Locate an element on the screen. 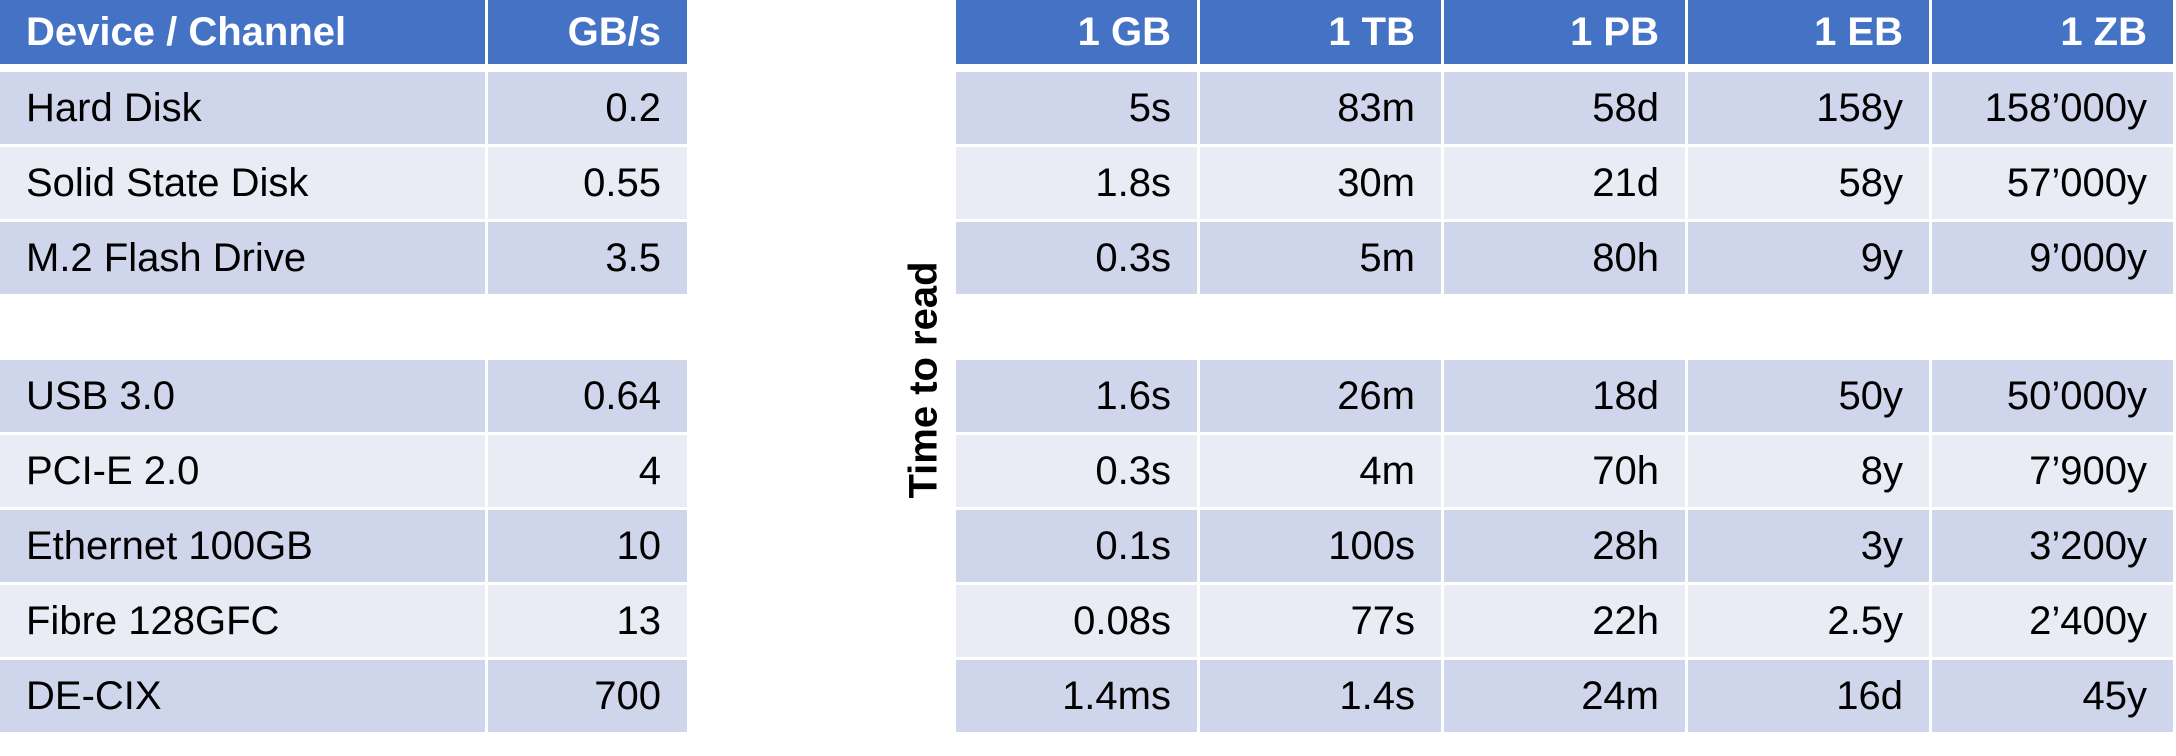 The height and width of the screenshot is (756, 2176). time-cell: 21d is located at coordinates (1566, 184).